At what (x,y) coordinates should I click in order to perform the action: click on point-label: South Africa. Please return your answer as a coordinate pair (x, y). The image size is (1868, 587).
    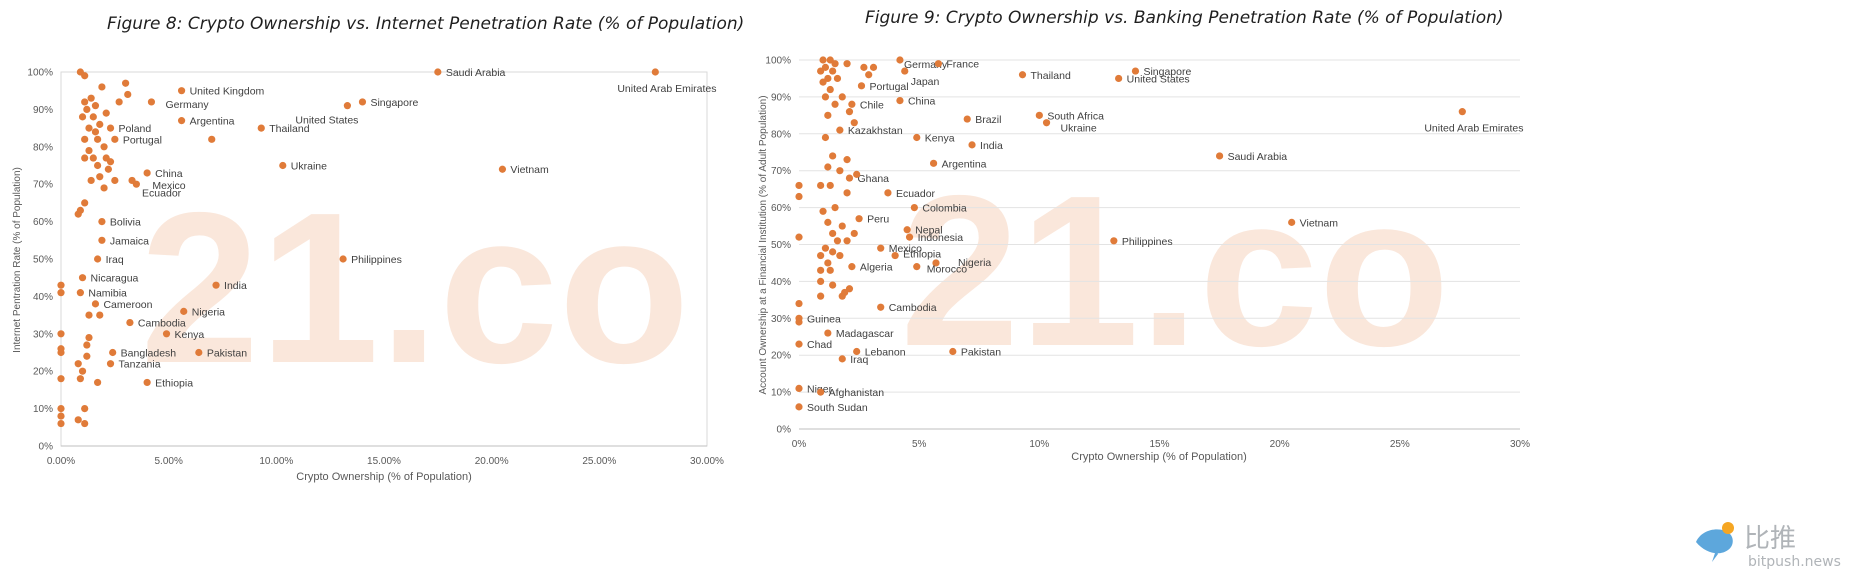
    Looking at the image, I should click on (1075, 116).